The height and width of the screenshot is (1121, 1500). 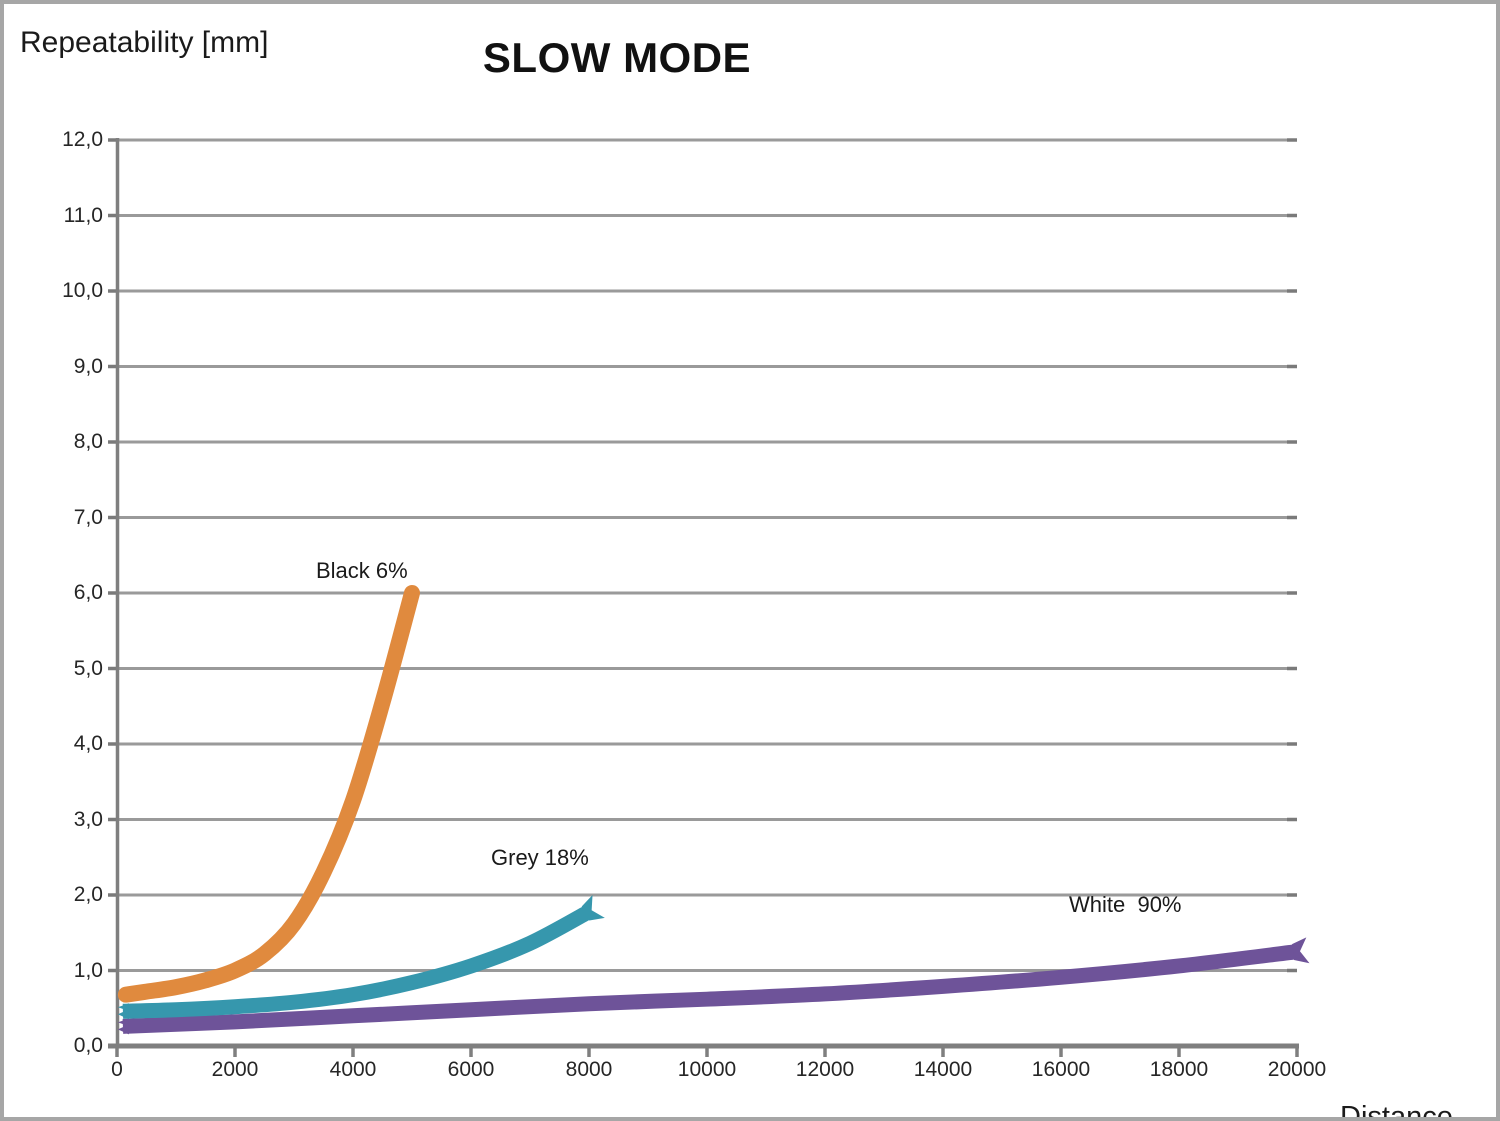 What do you see at coordinates (471, 1069) in the screenshot?
I see `x-tick-label: 6000` at bounding box center [471, 1069].